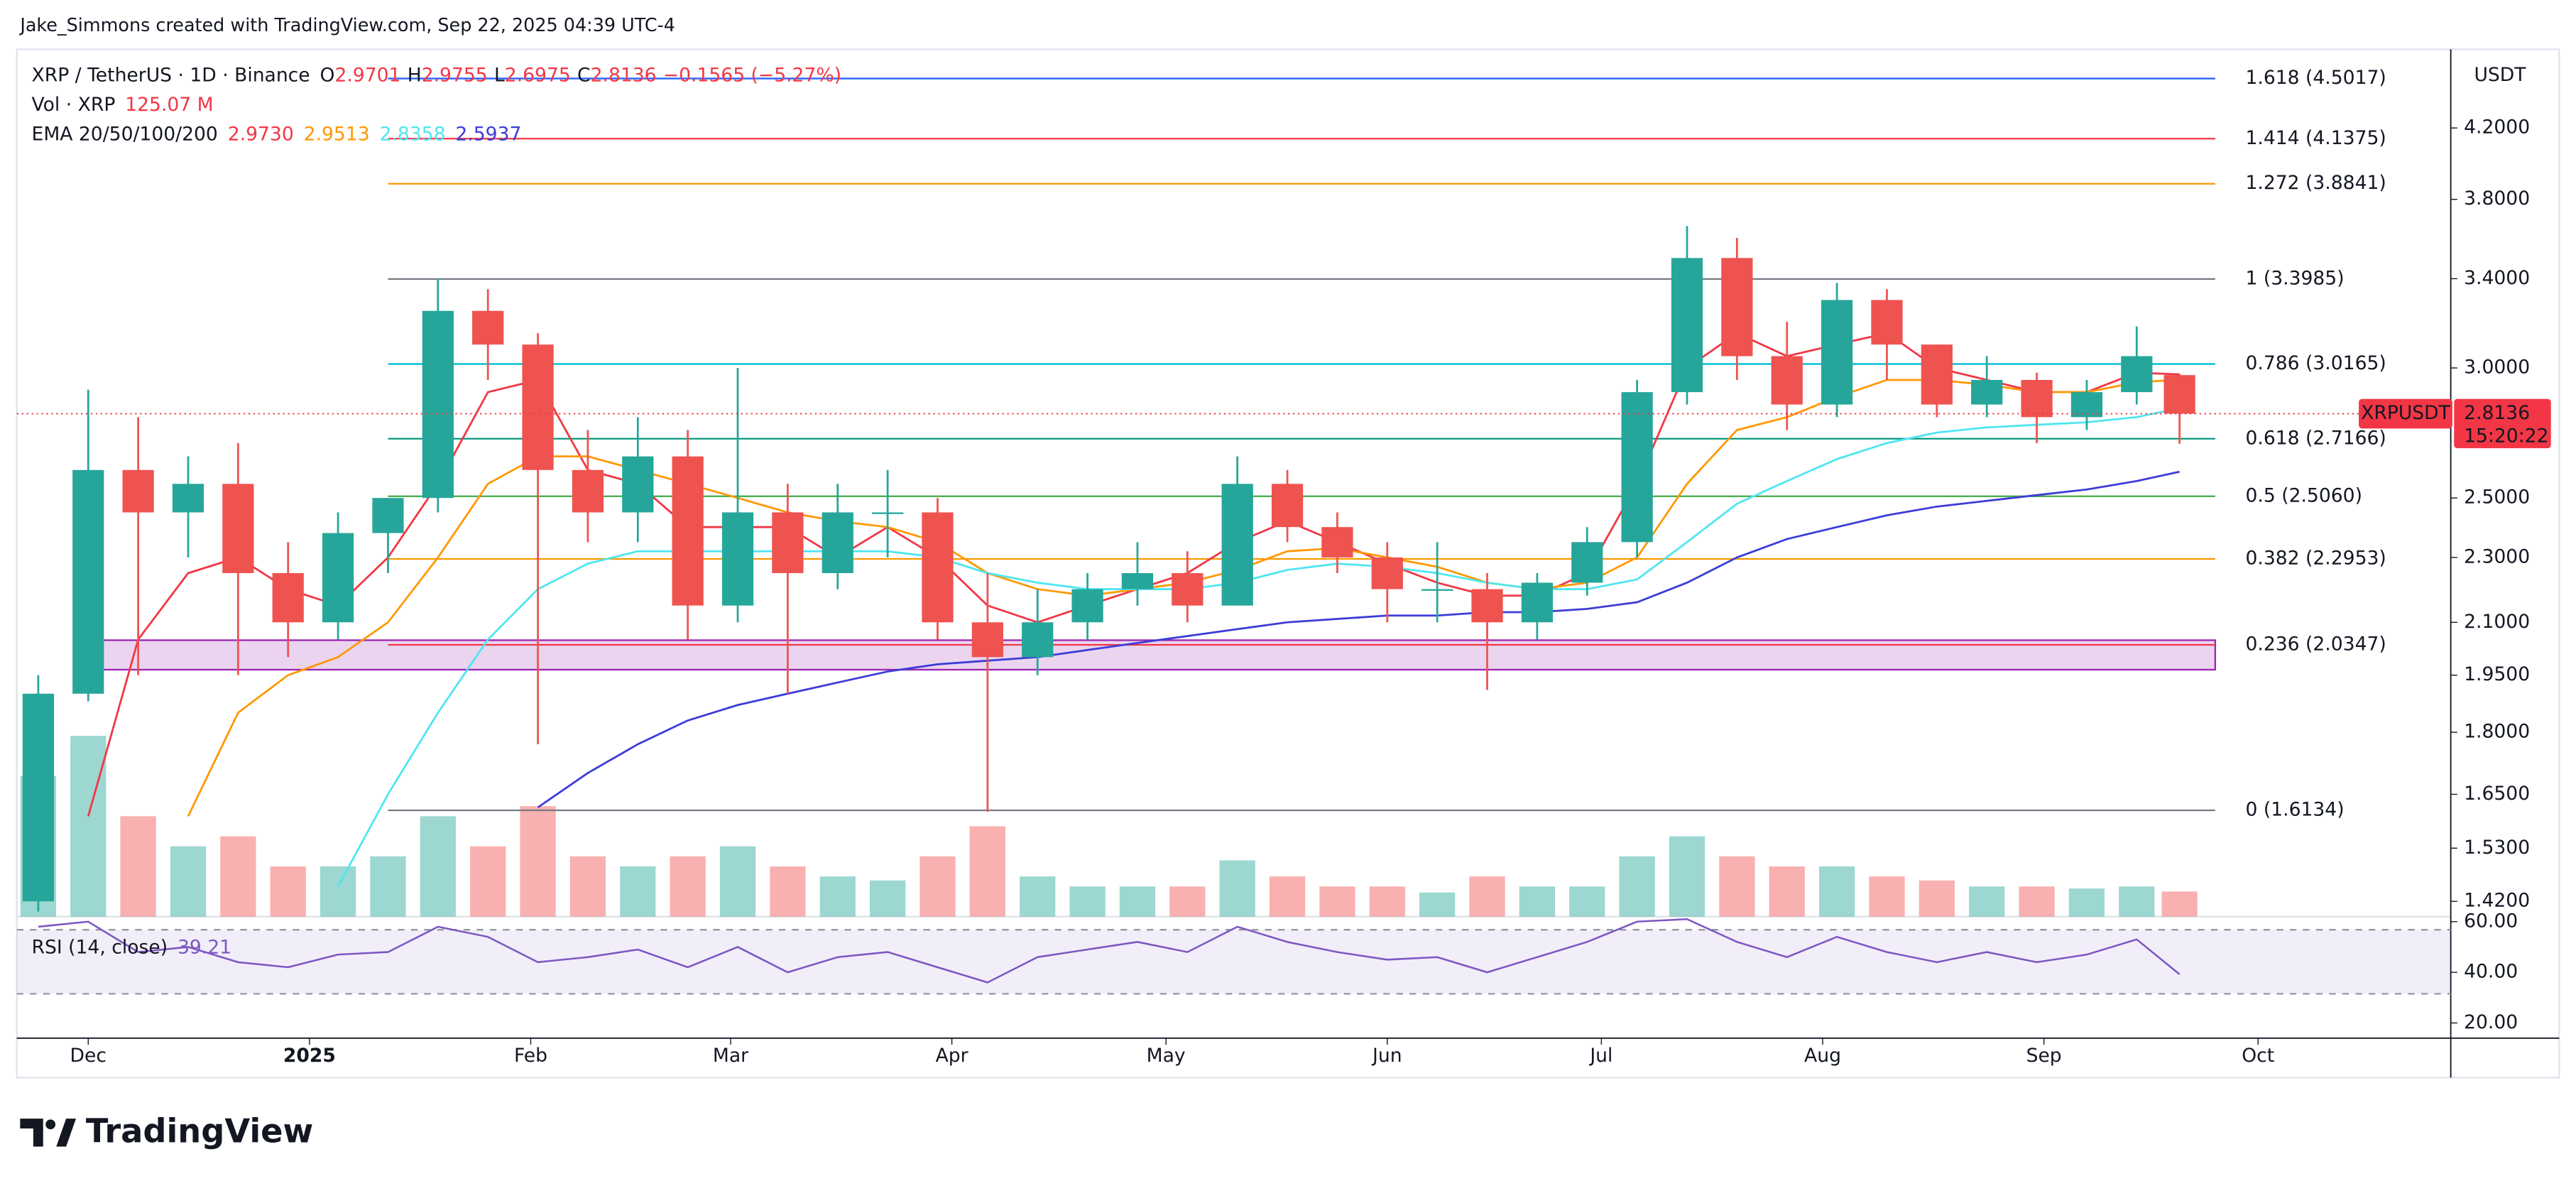 This screenshot has height=1186, width=2576. What do you see at coordinates (171, 75) in the screenshot?
I see `symbol: XRP / TetherUS · 1D · Binance` at bounding box center [171, 75].